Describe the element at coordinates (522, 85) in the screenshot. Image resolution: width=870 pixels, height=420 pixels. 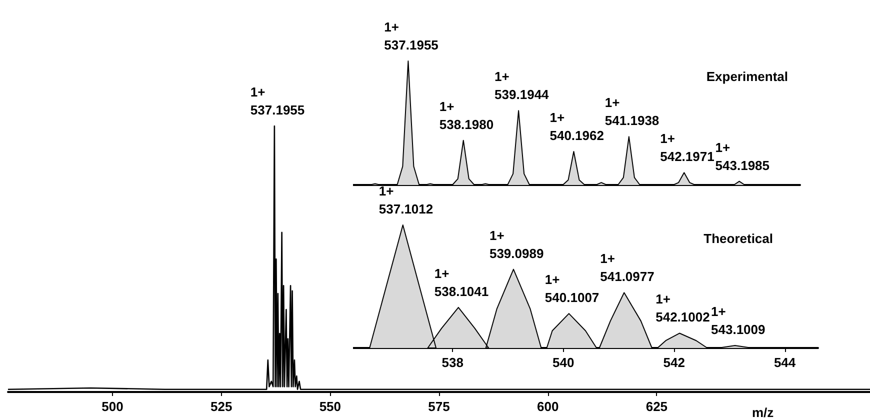
I see `annotation: 1+ 539.1944` at that location.